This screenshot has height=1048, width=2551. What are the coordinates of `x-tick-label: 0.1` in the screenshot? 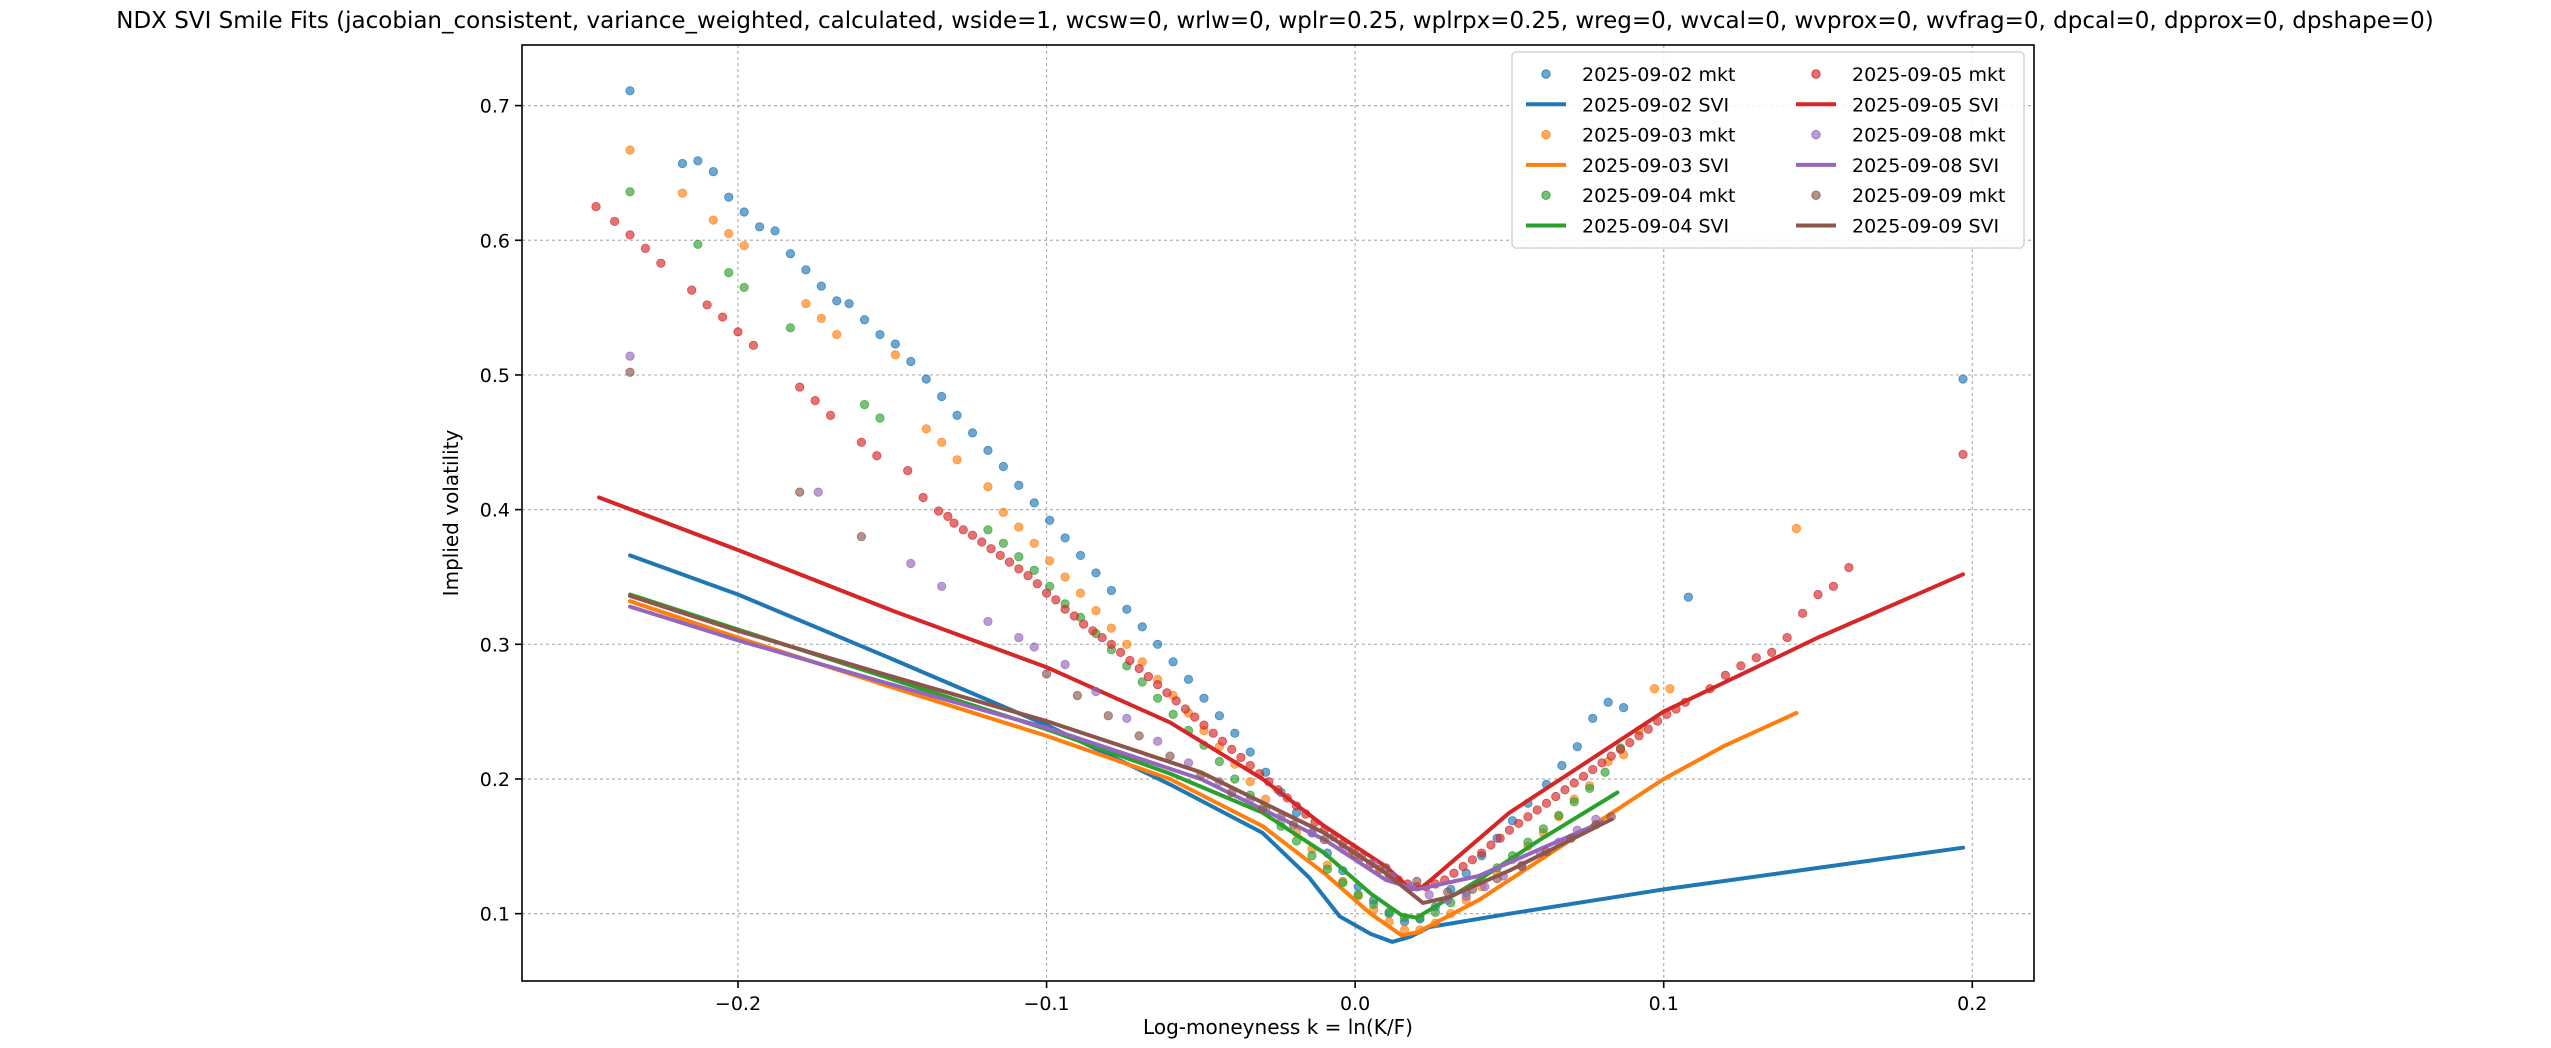 It's located at (1664, 1004).